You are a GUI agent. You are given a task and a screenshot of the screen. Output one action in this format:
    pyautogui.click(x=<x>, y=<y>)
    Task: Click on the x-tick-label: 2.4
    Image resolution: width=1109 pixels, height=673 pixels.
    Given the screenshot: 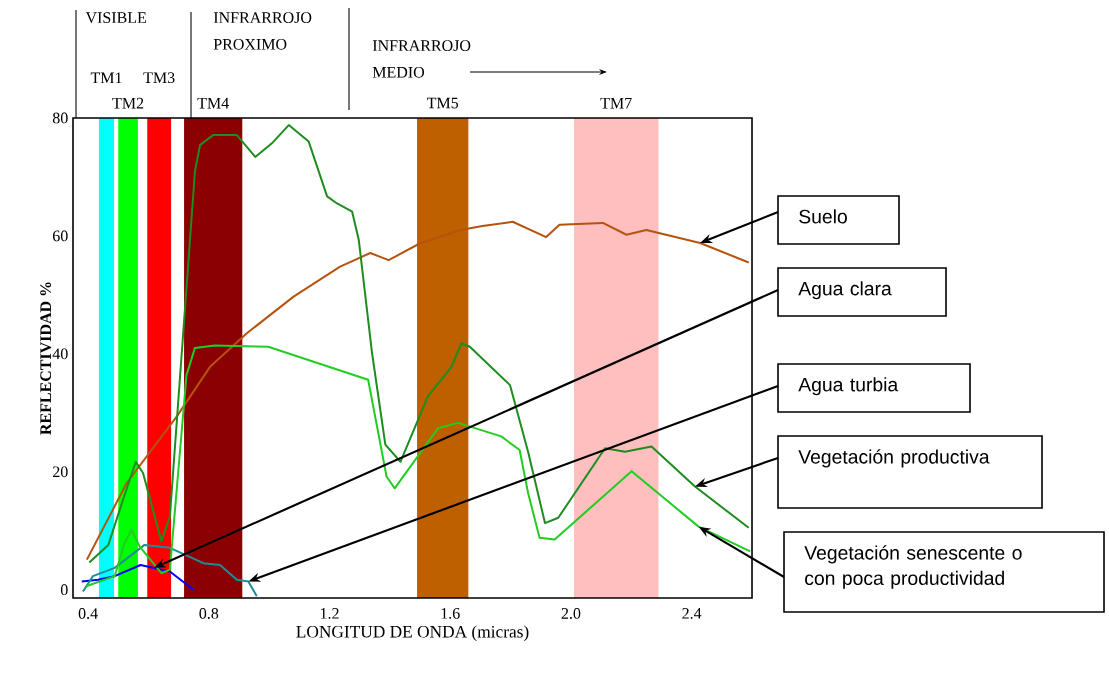 What is the action you would take?
    pyautogui.click(x=692, y=613)
    